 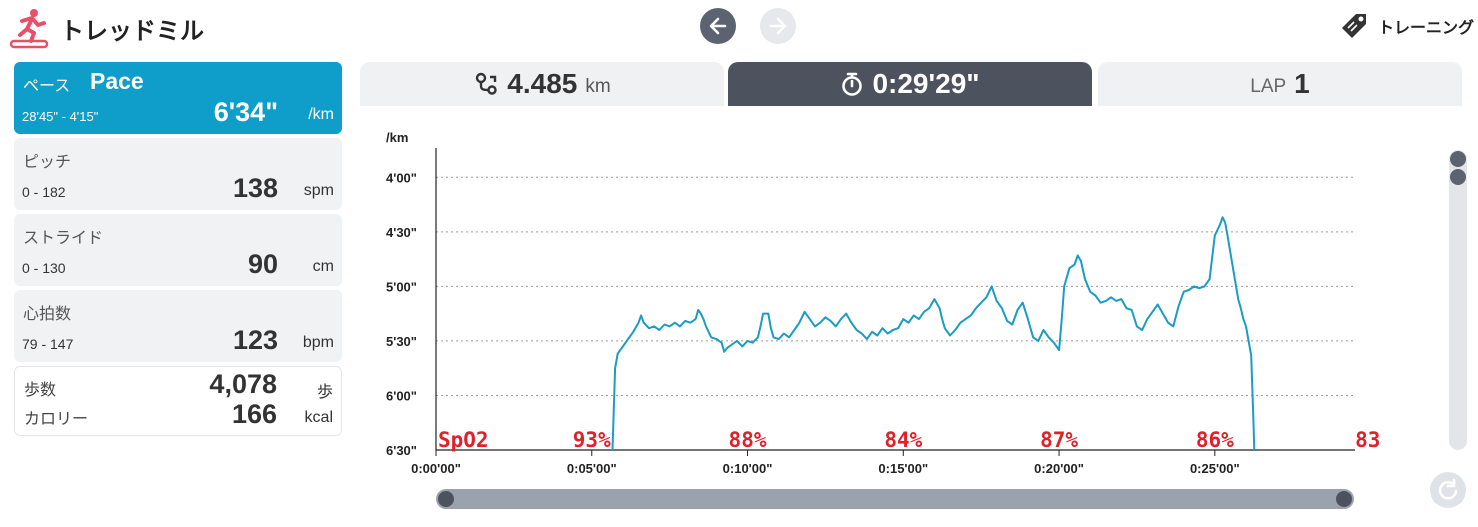 I want to click on vertical-scrollbar, so click(x=1458, y=300).